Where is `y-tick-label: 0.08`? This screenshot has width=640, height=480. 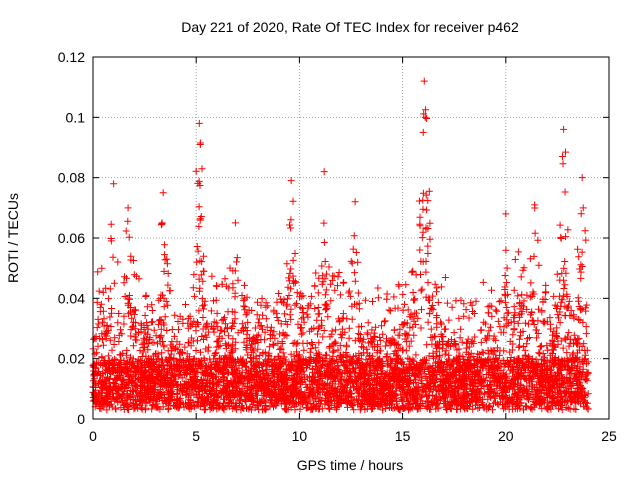 y-tick-label: 0.08 is located at coordinates (71, 178).